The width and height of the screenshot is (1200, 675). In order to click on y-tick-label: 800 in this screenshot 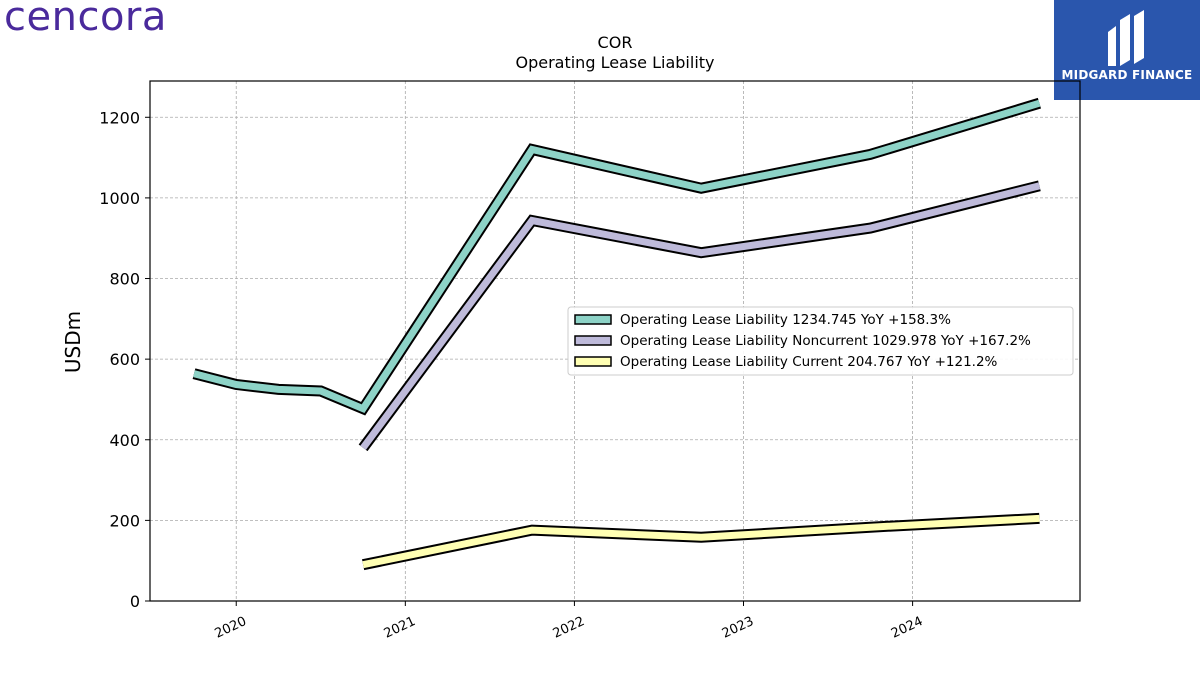, I will do `click(124, 279)`.